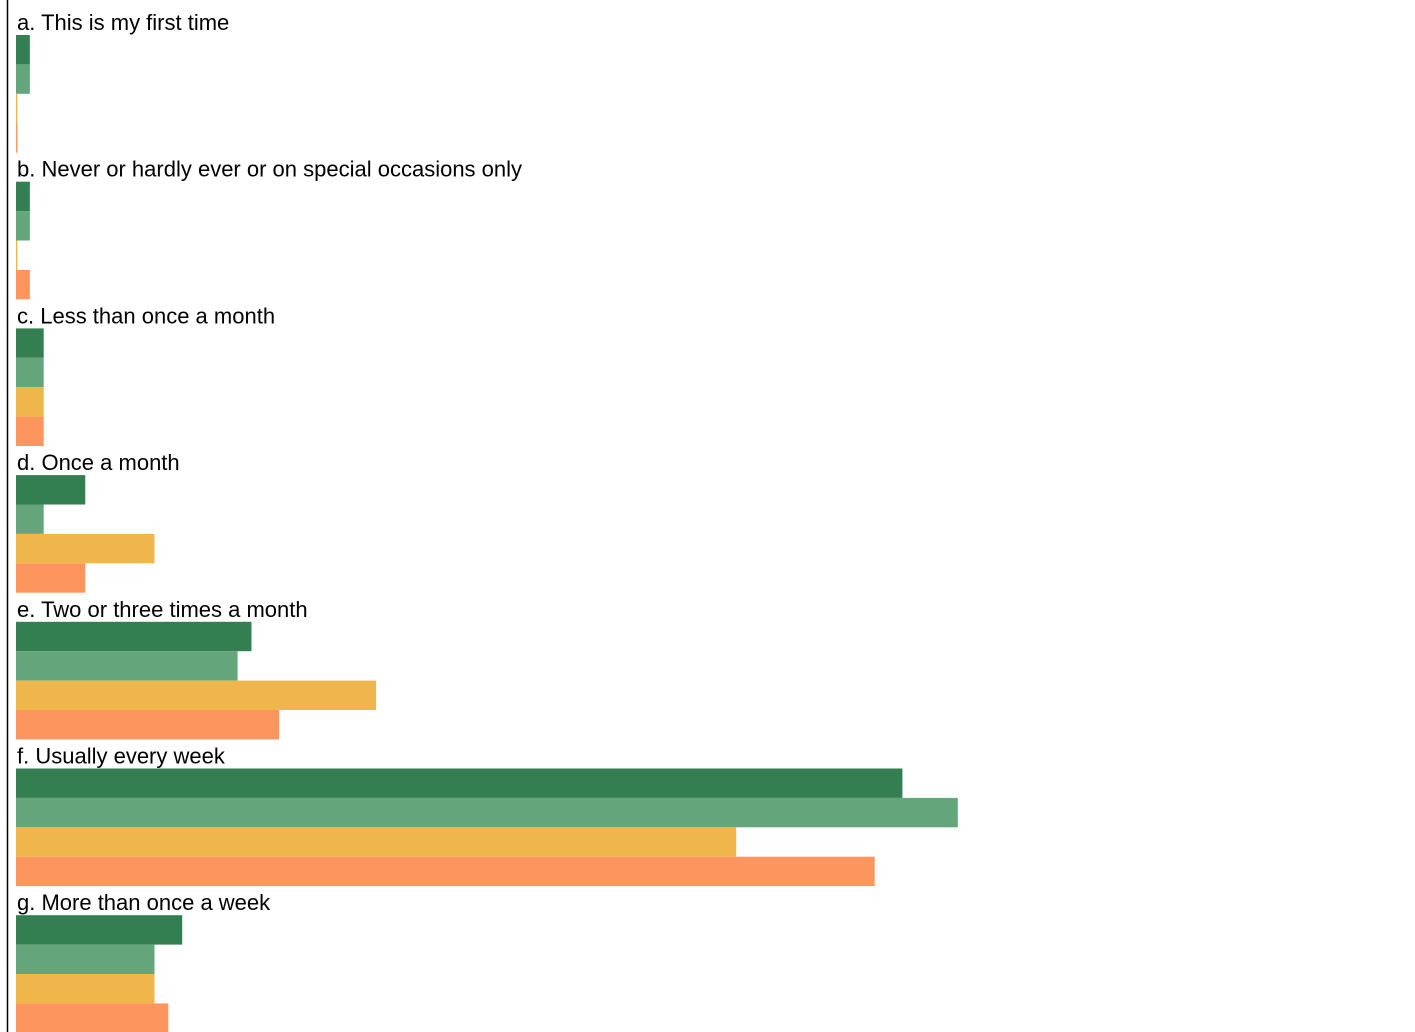 The image size is (1415, 1032). I want to click on category-label: f. Usually every week, so click(121, 756).